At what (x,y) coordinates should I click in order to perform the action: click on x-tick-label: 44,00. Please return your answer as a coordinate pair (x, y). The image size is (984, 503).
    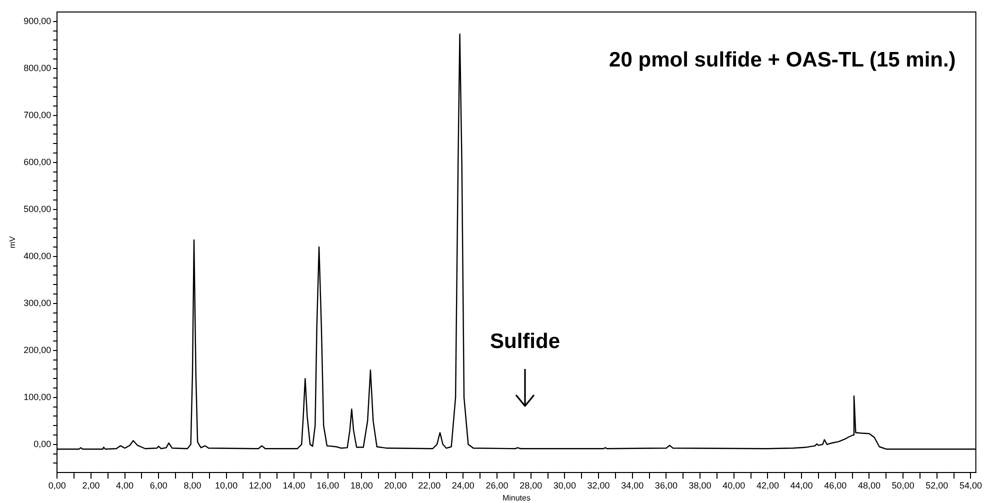
    Looking at the image, I should click on (801, 485).